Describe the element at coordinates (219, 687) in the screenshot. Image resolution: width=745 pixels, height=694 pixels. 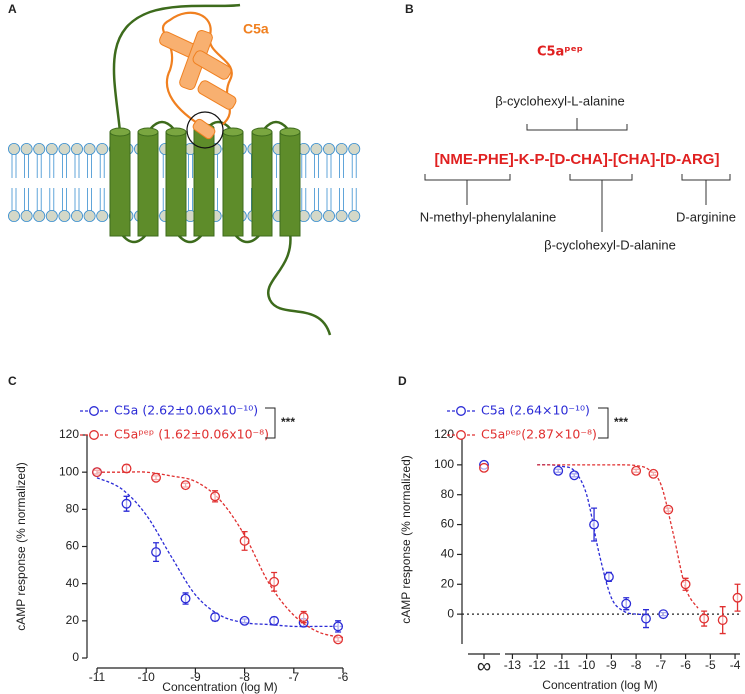
I see `x-axis-title: Concentration (log M)` at that location.